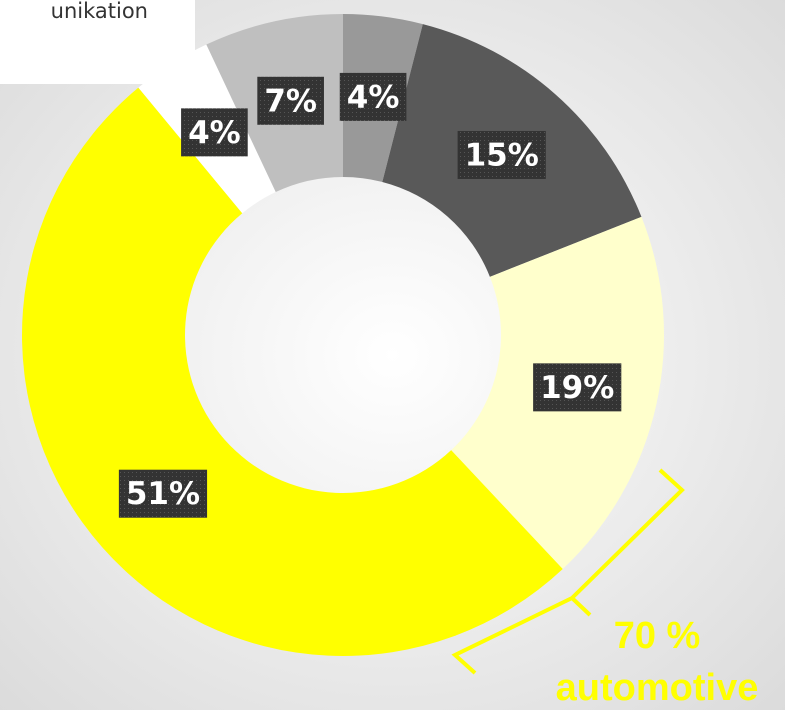  I want to click on bracket-tip, so click(581, 606).